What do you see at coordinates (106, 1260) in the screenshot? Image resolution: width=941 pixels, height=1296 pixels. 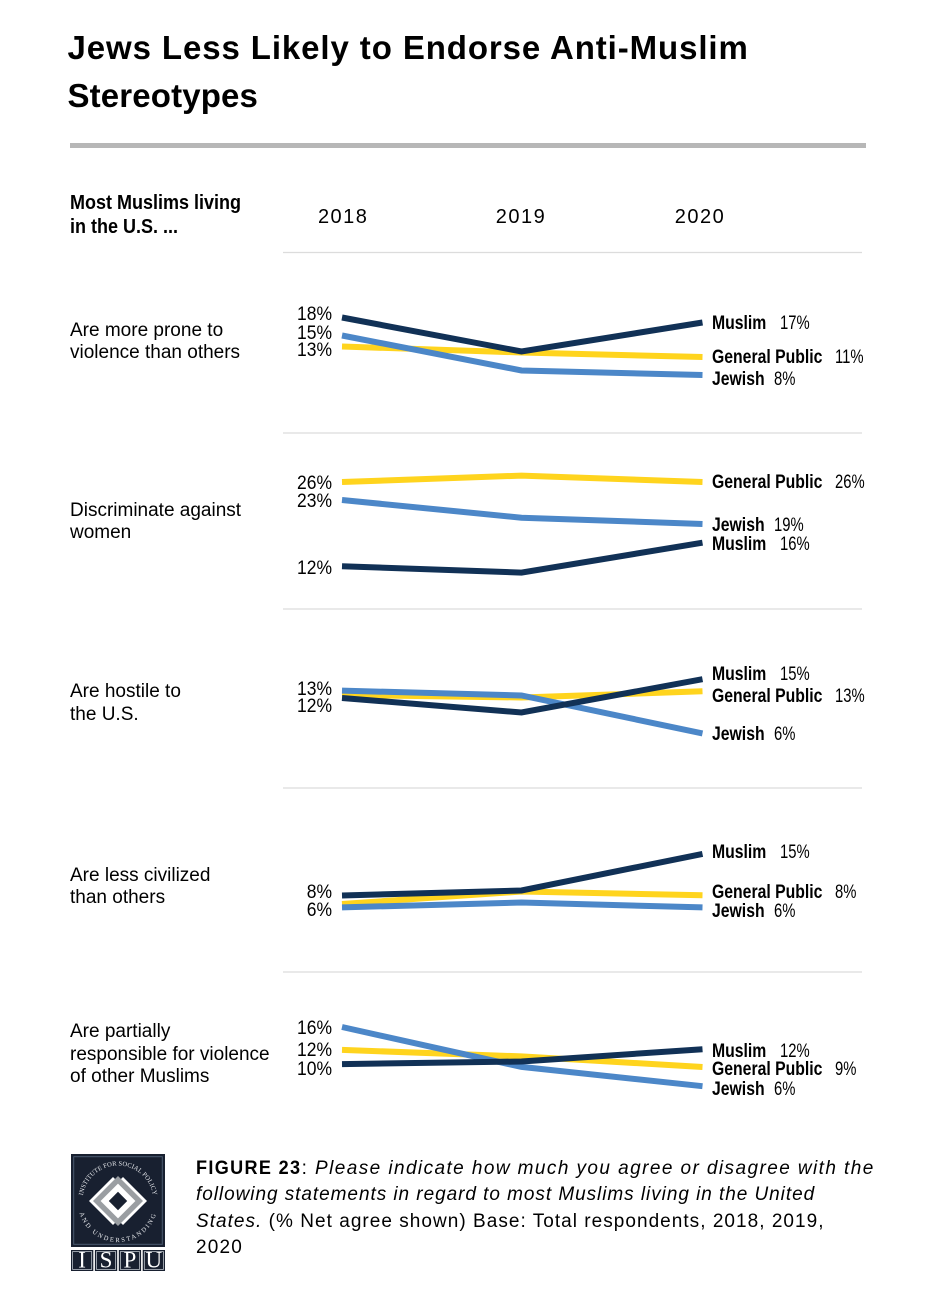 I see `svg-text: S` at bounding box center [106, 1260].